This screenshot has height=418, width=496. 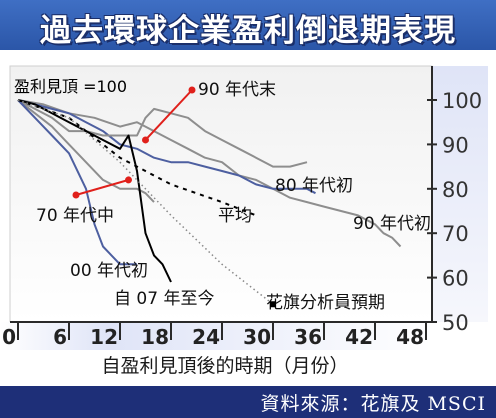 What do you see at coordinates (235, 216) in the screenshot?
I see `series-label-平均: 平均` at bounding box center [235, 216].